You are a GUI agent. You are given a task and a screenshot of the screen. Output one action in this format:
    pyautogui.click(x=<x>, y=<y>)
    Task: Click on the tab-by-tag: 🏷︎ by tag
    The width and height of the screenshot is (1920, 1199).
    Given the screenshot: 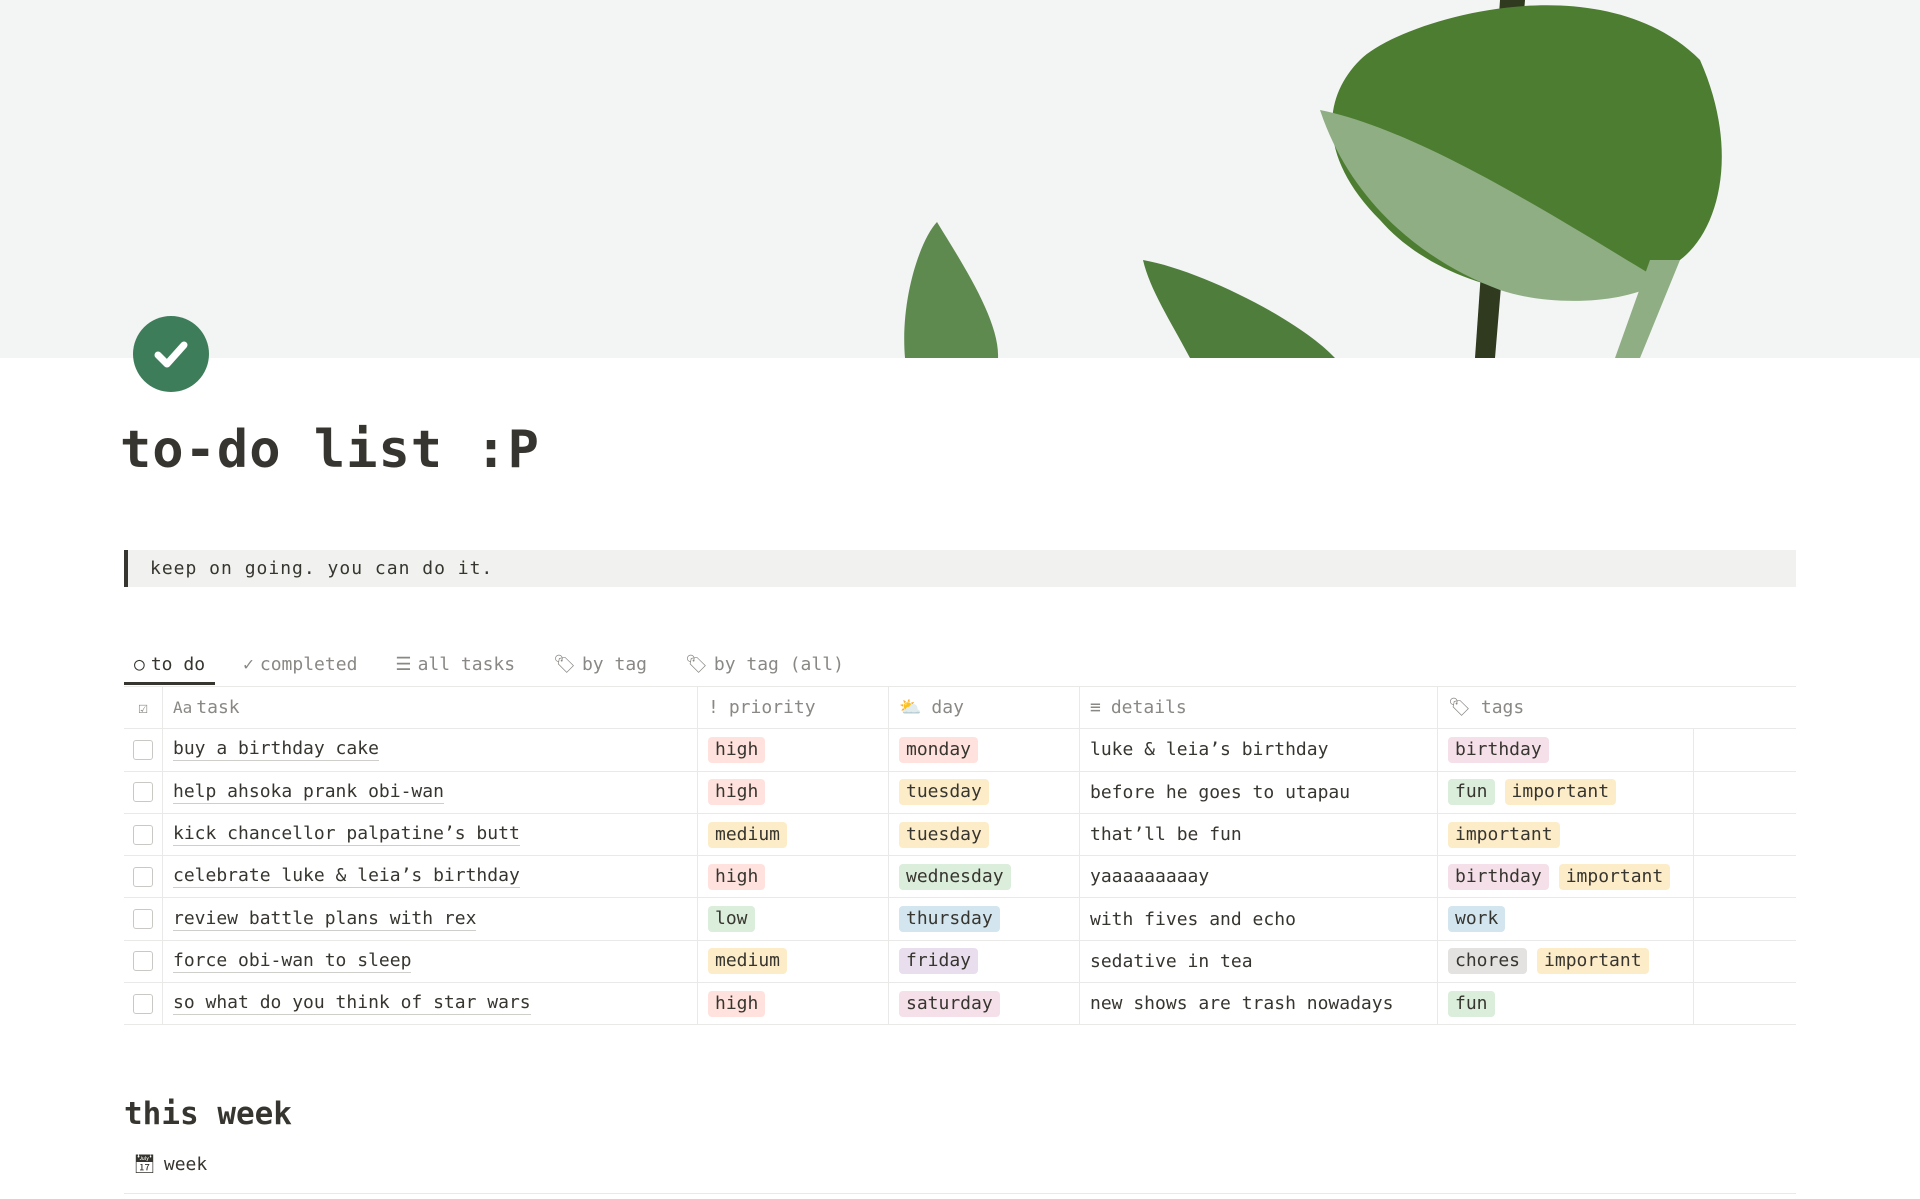 What is the action you would take?
    pyautogui.click(x=600, y=664)
    